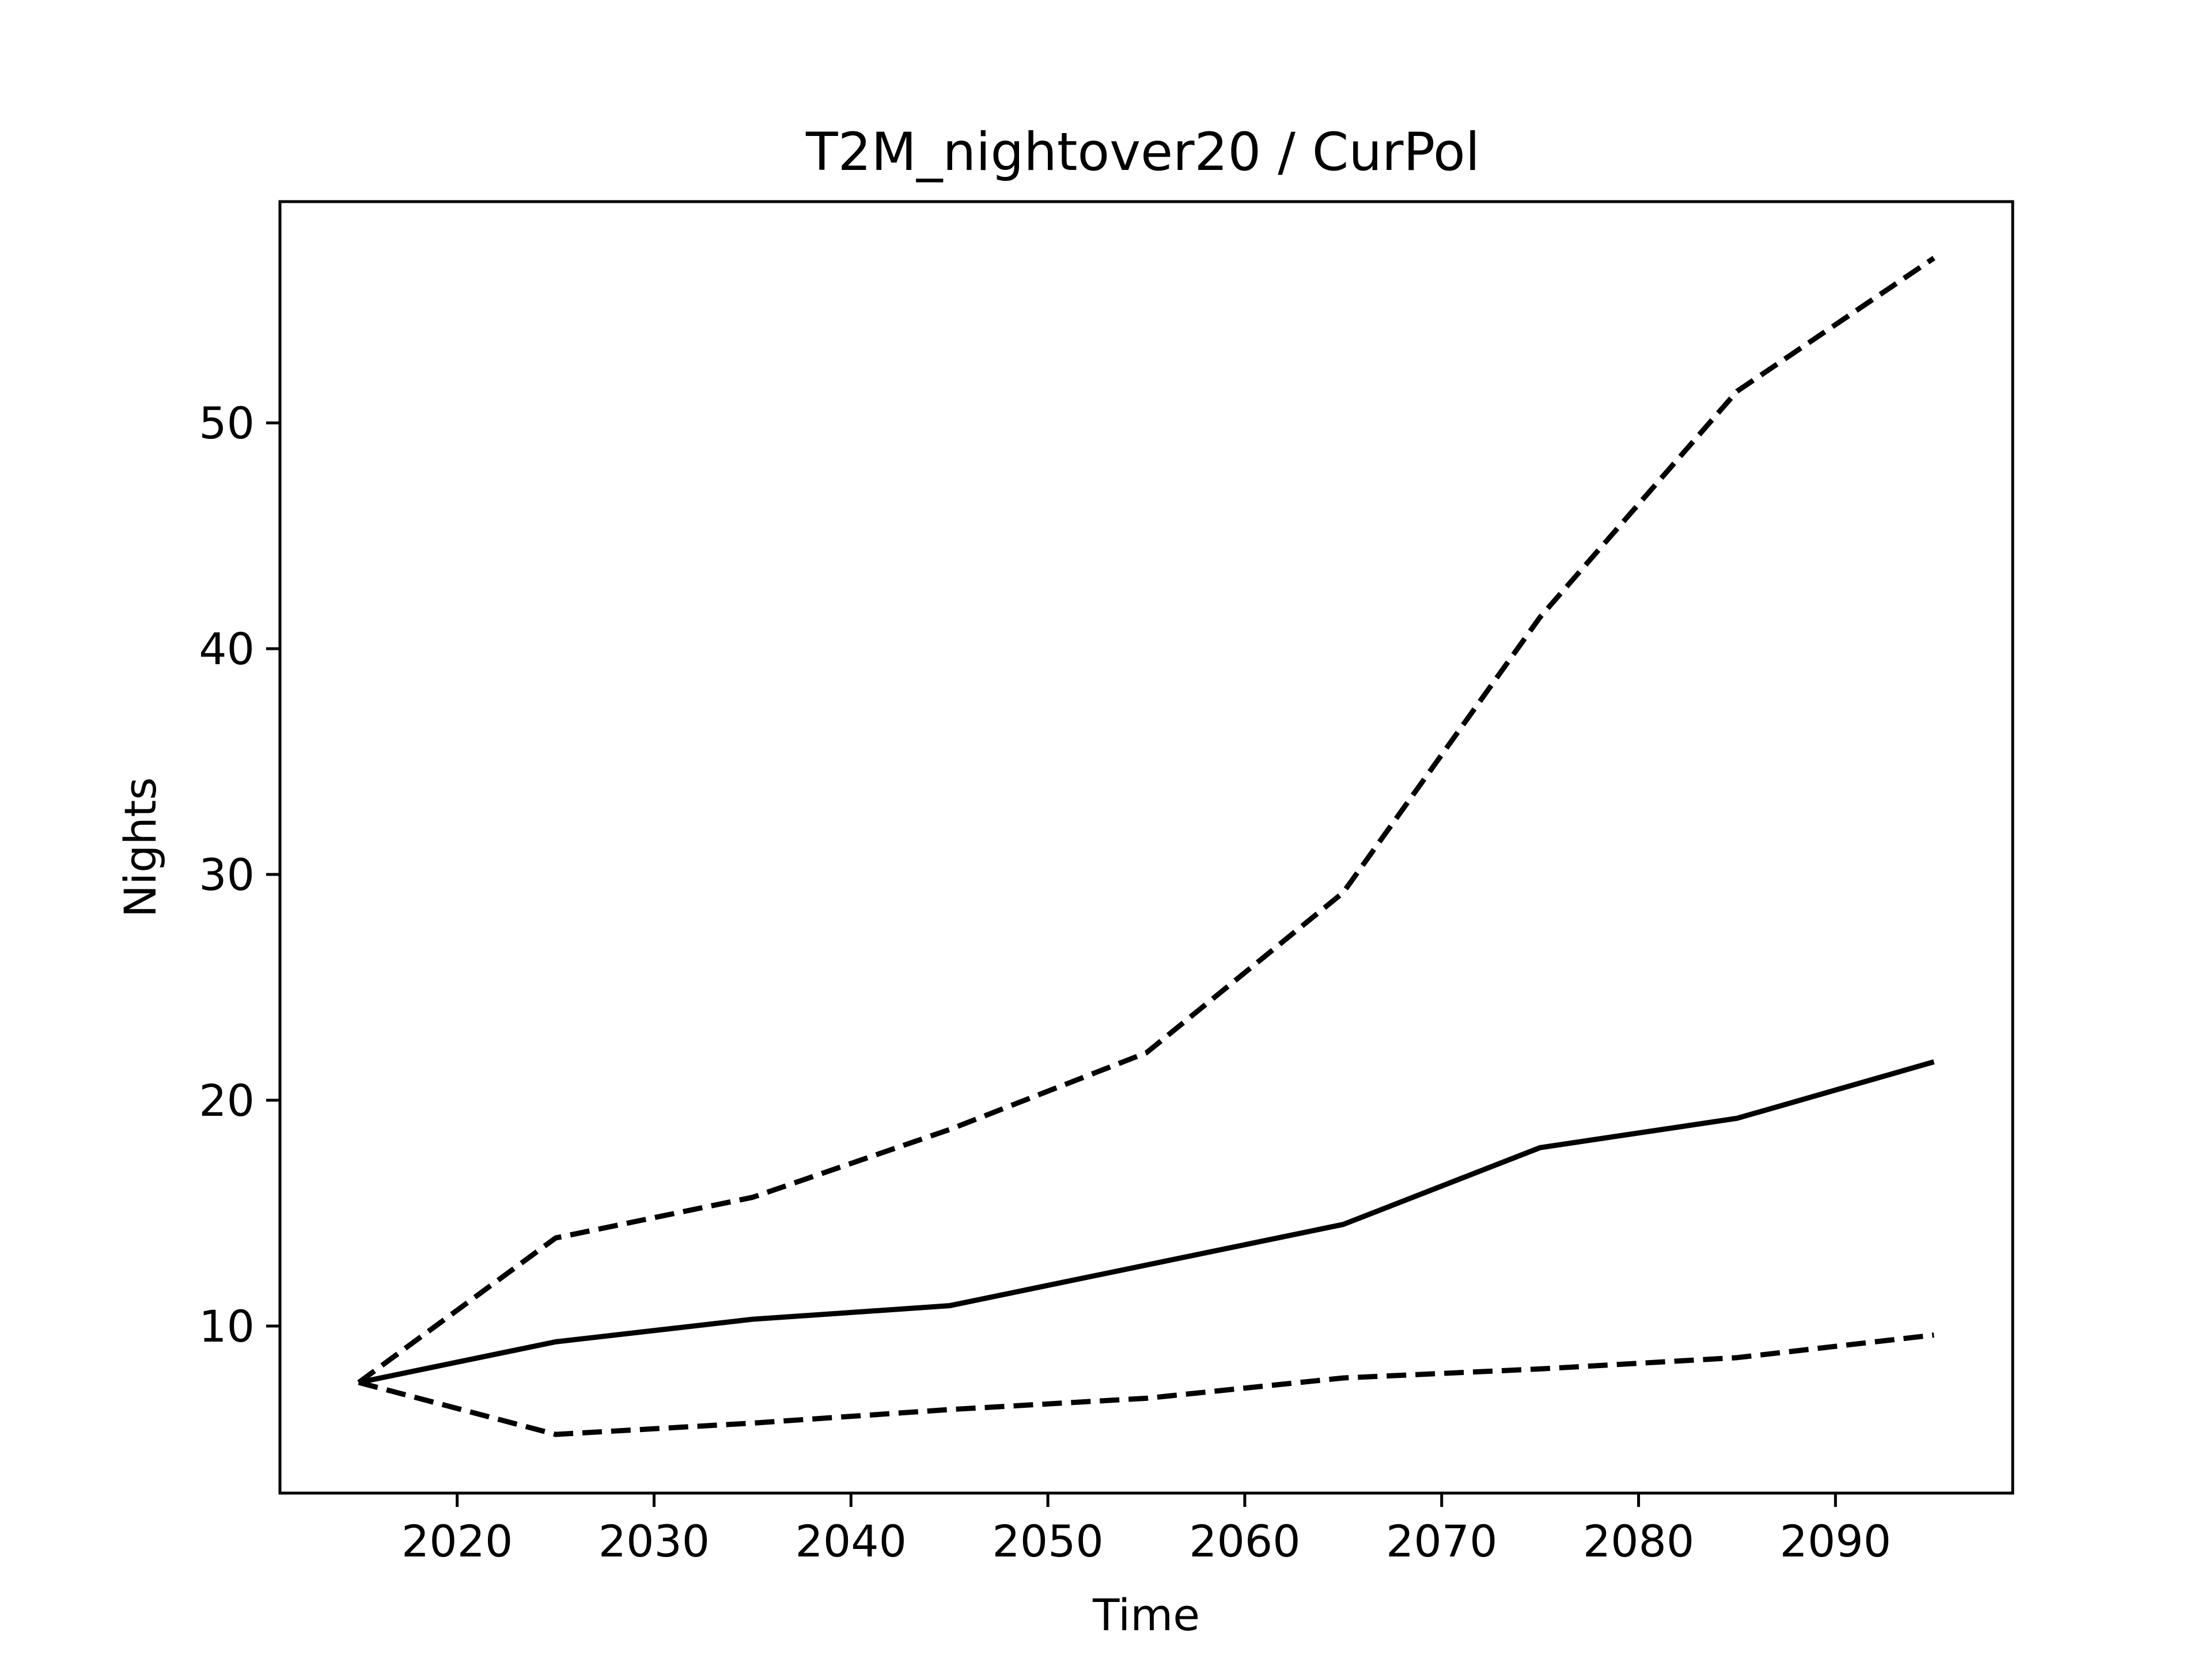 The width and height of the screenshot is (2212, 1659). I want to click on x-axis: 2020 2030 2040 2050 2060 2070 2080 2090, so click(1146, 1530).